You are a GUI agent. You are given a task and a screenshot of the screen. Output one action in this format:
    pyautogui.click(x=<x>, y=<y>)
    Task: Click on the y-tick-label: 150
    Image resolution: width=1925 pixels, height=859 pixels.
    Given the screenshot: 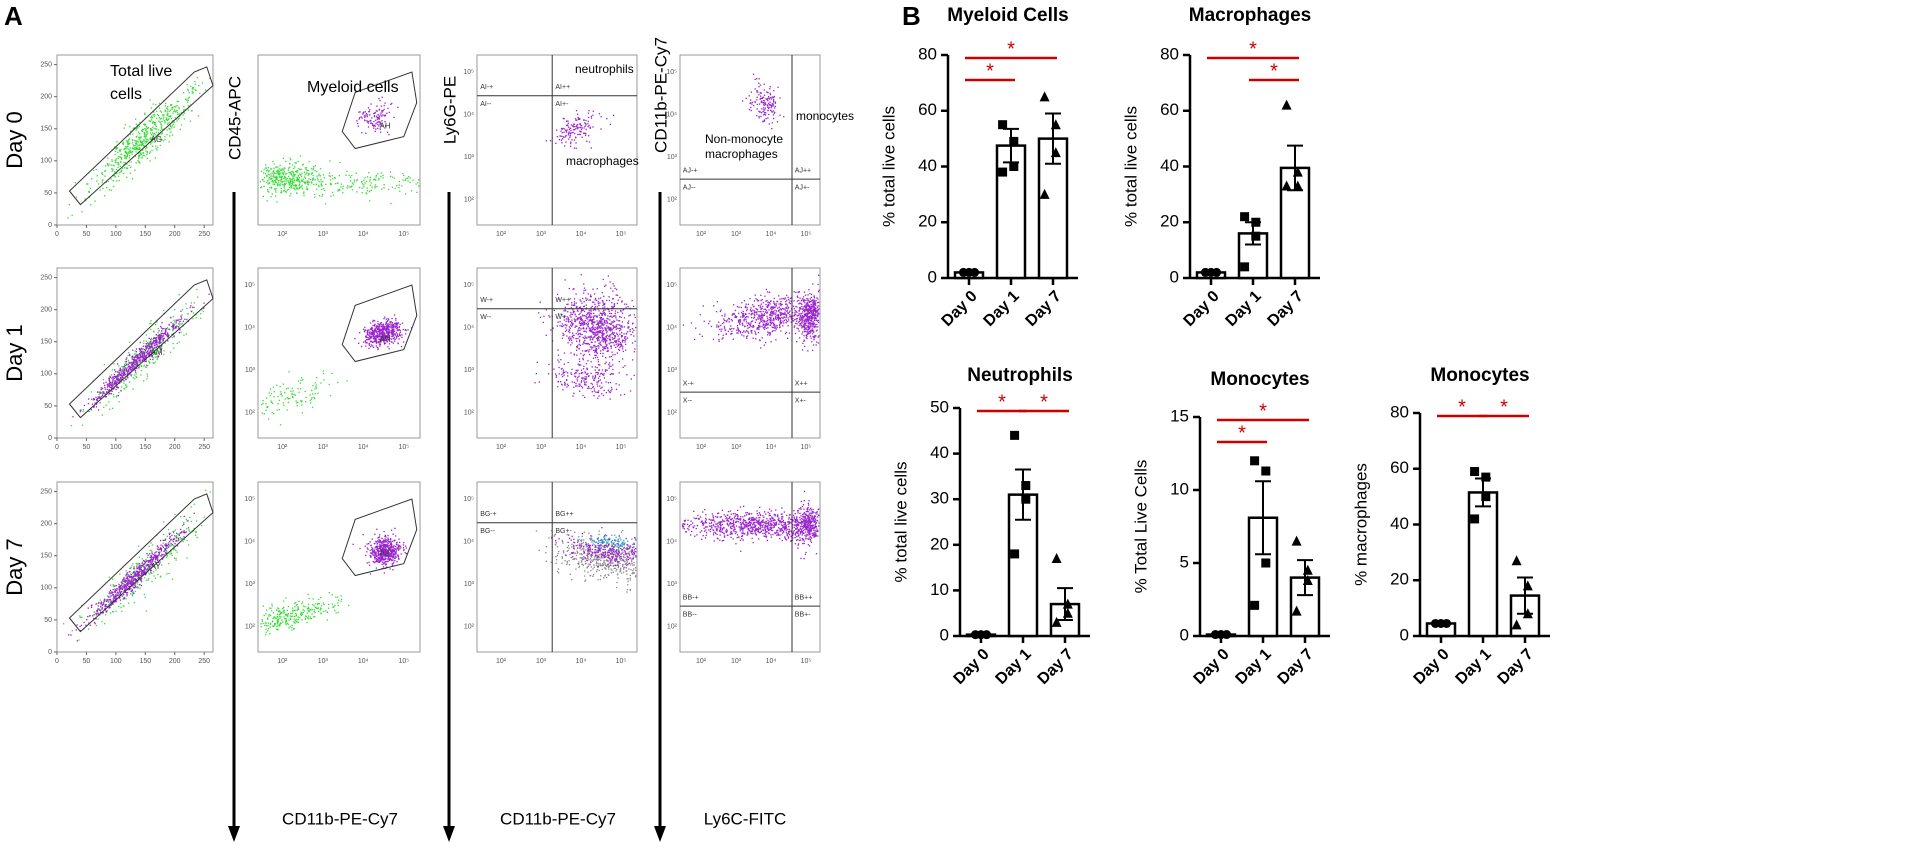 What is the action you would take?
    pyautogui.click(x=46, y=342)
    